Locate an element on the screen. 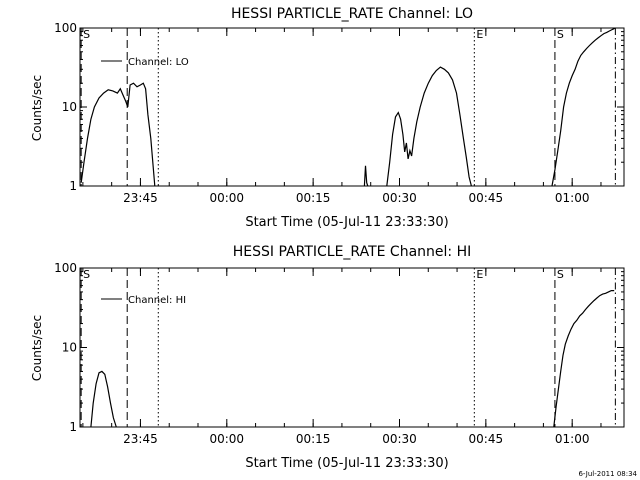 The height and width of the screenshot is (480, 640). footer-timestamp: 6-Jul-2011 08:34 is located at coordinates (607, 474).